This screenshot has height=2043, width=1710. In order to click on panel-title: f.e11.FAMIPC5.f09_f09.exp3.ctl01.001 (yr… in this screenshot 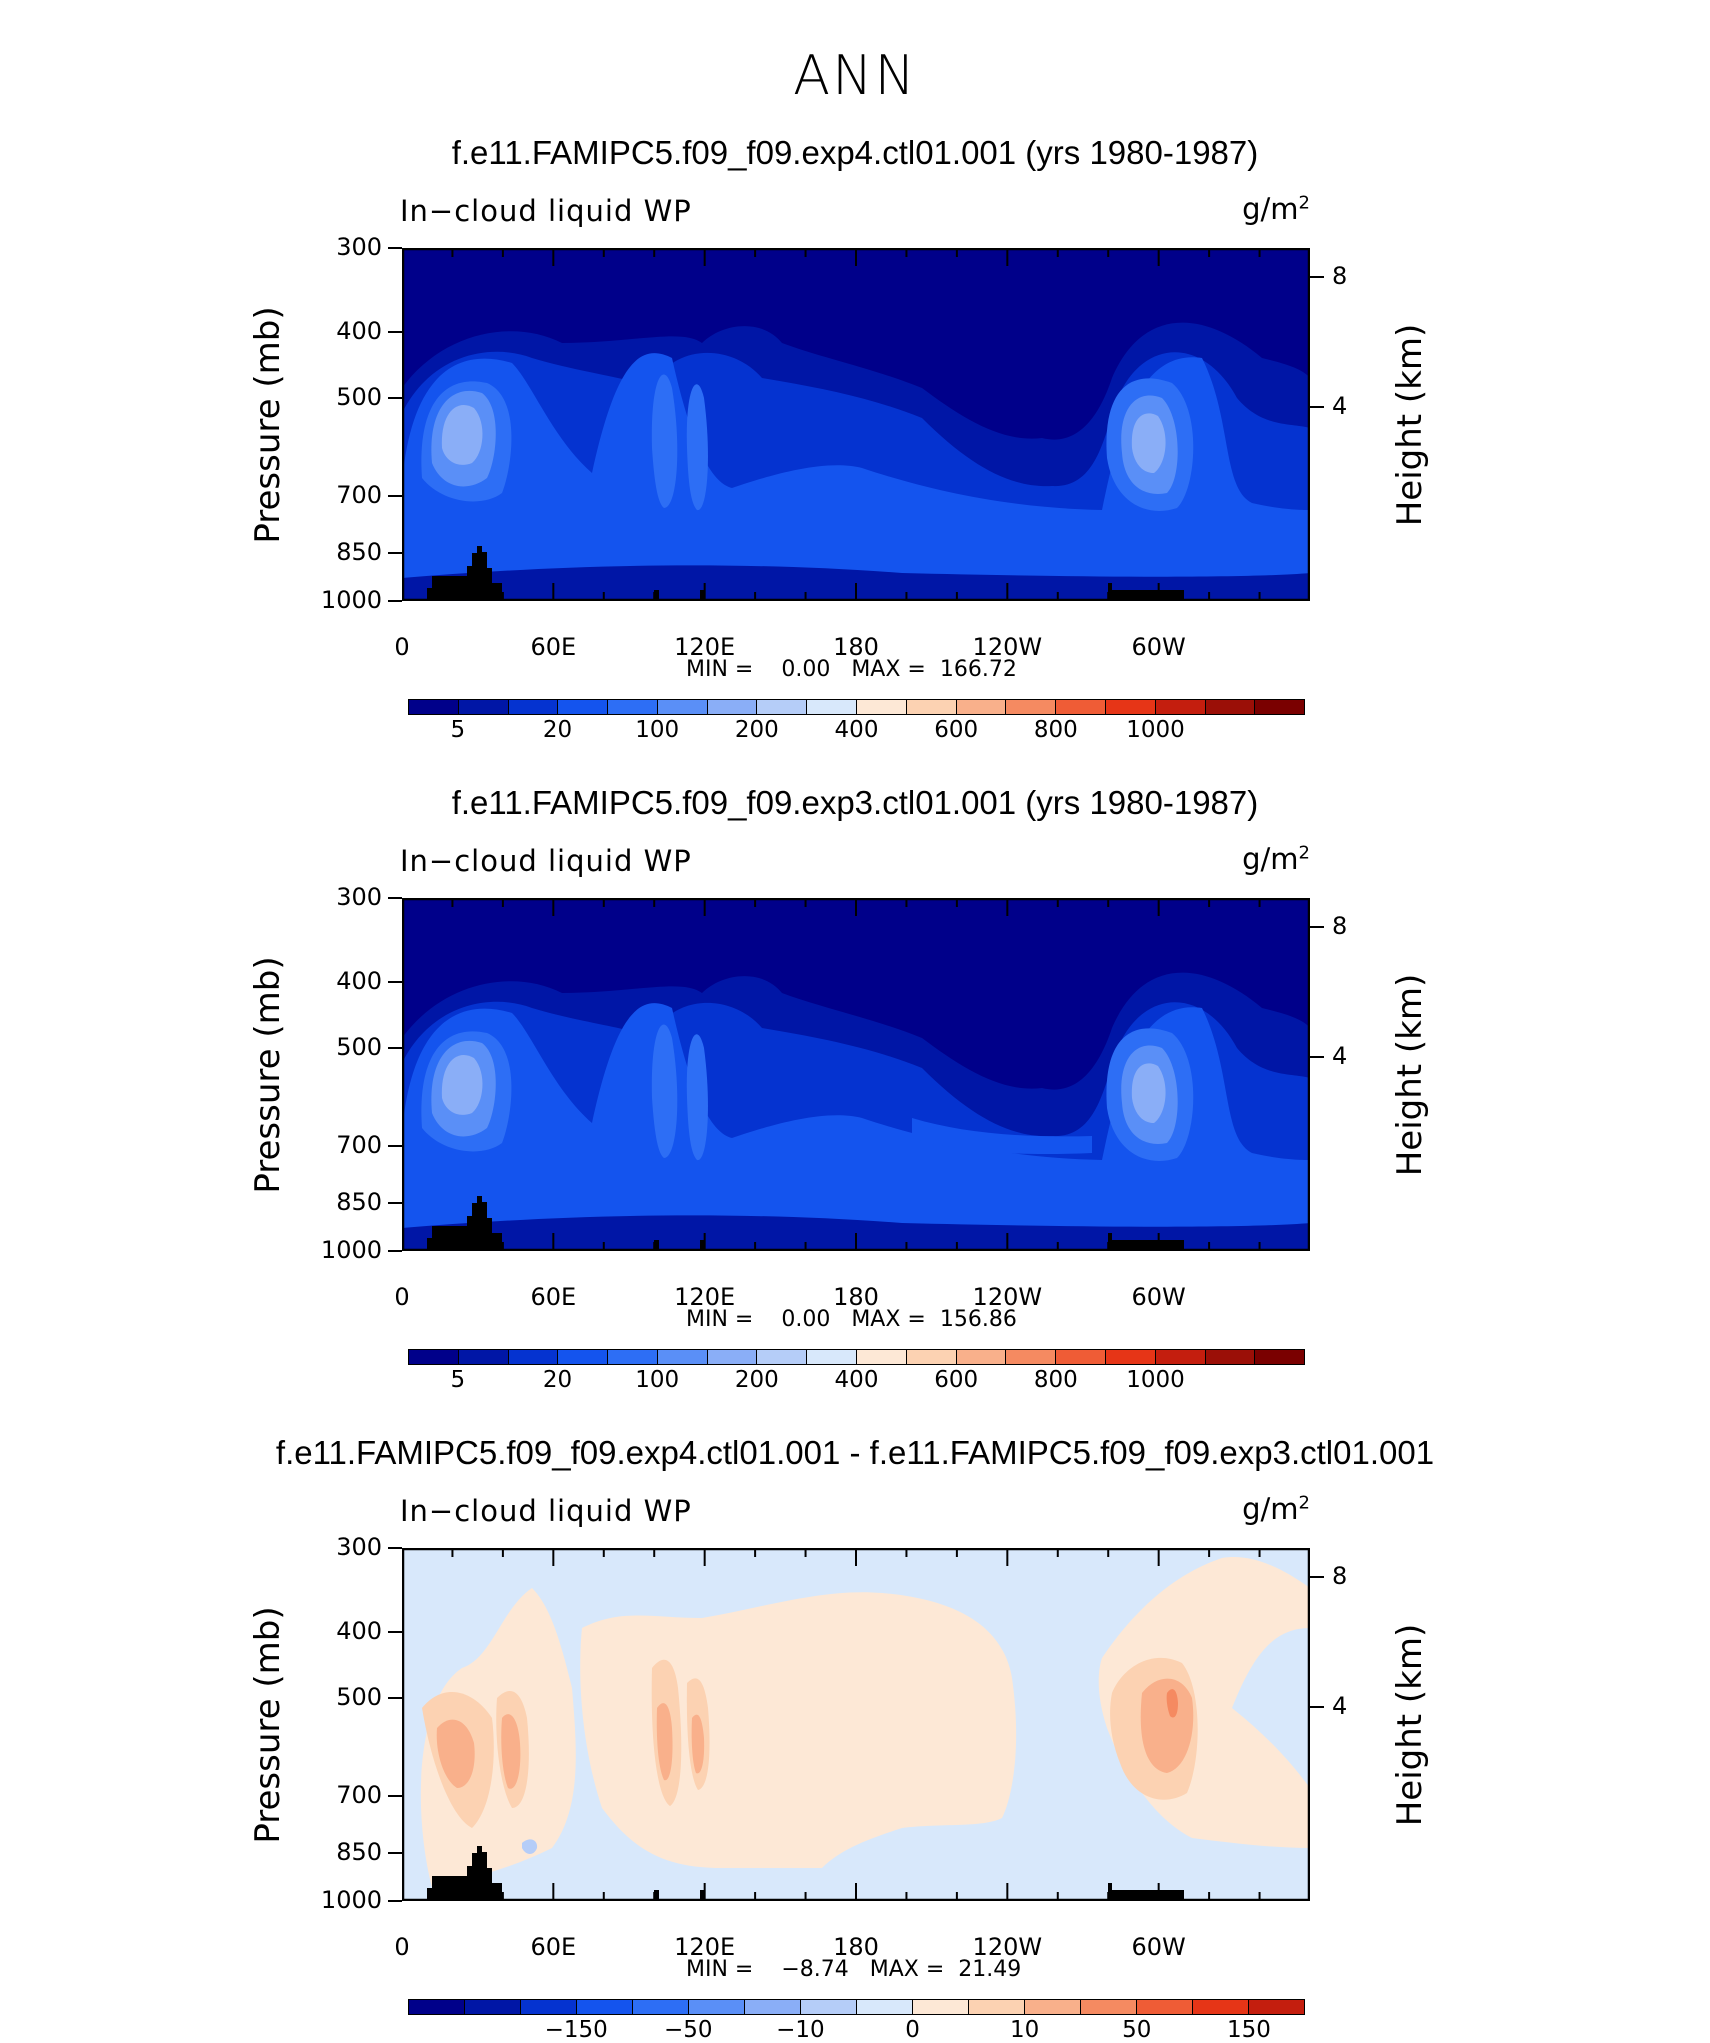, I will do `click(855, 802)`.